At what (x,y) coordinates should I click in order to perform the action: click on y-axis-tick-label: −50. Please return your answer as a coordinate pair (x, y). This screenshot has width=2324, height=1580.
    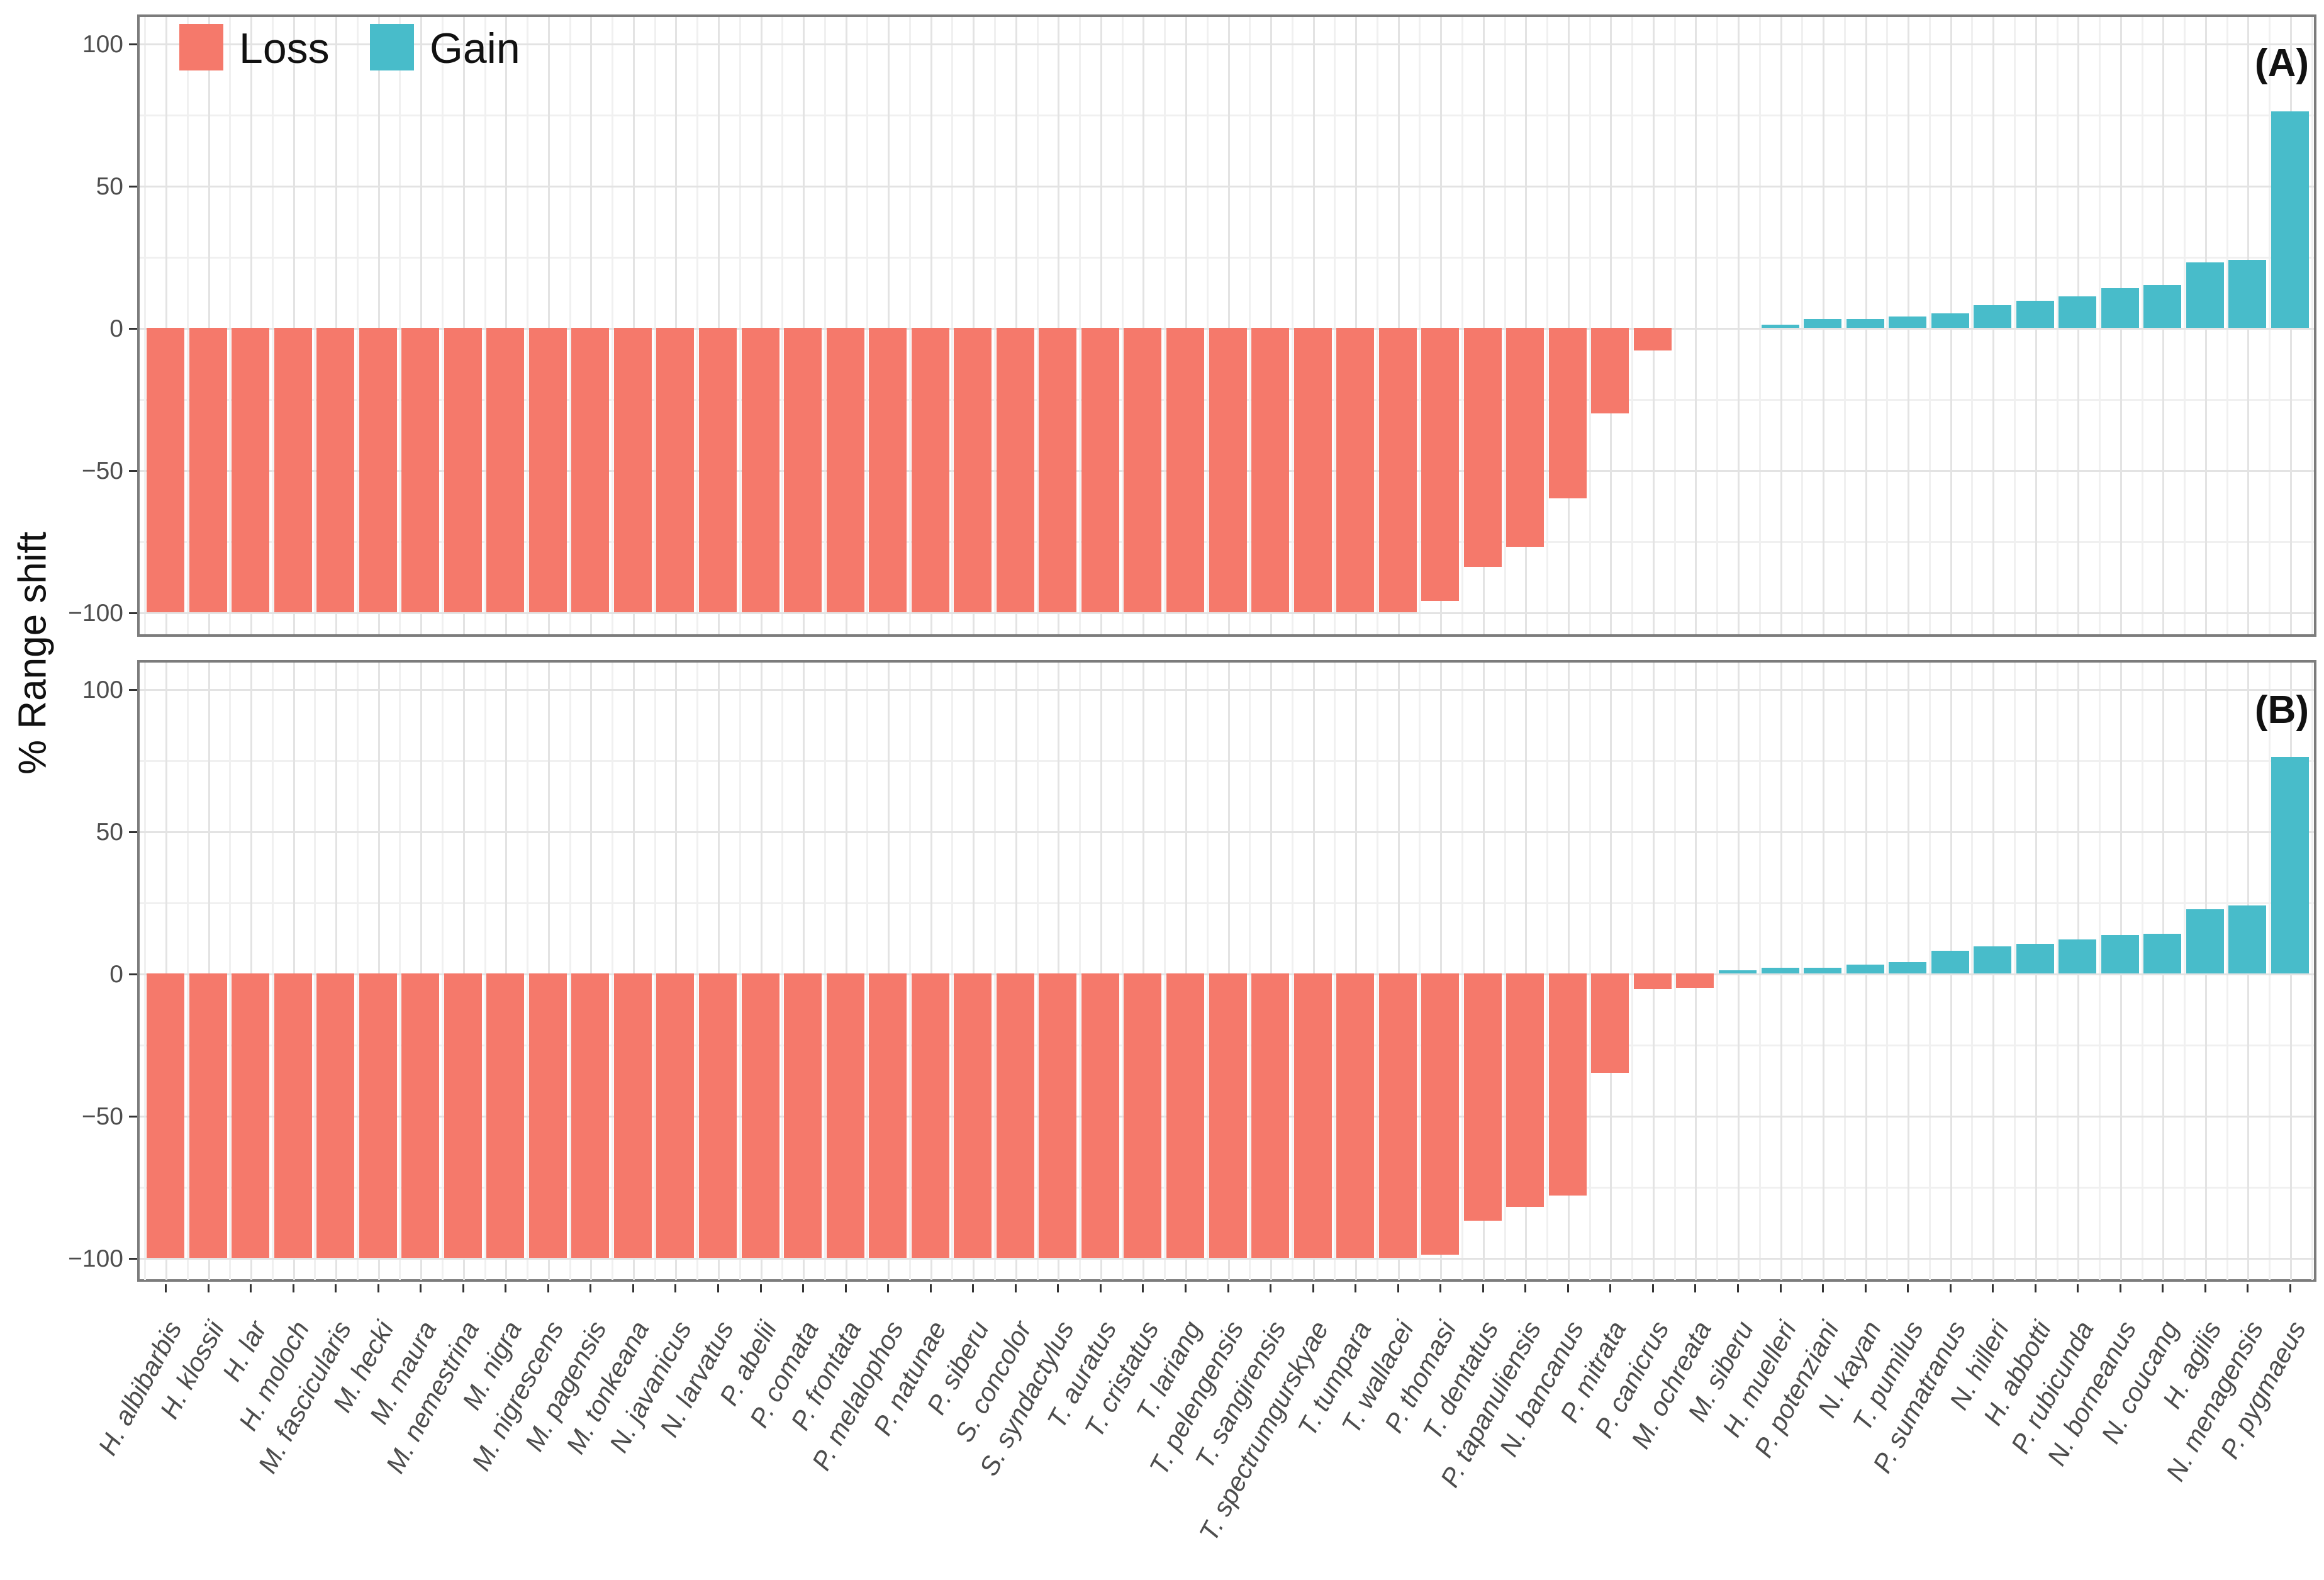
    Looking at the image, I should click on (102, 1116).